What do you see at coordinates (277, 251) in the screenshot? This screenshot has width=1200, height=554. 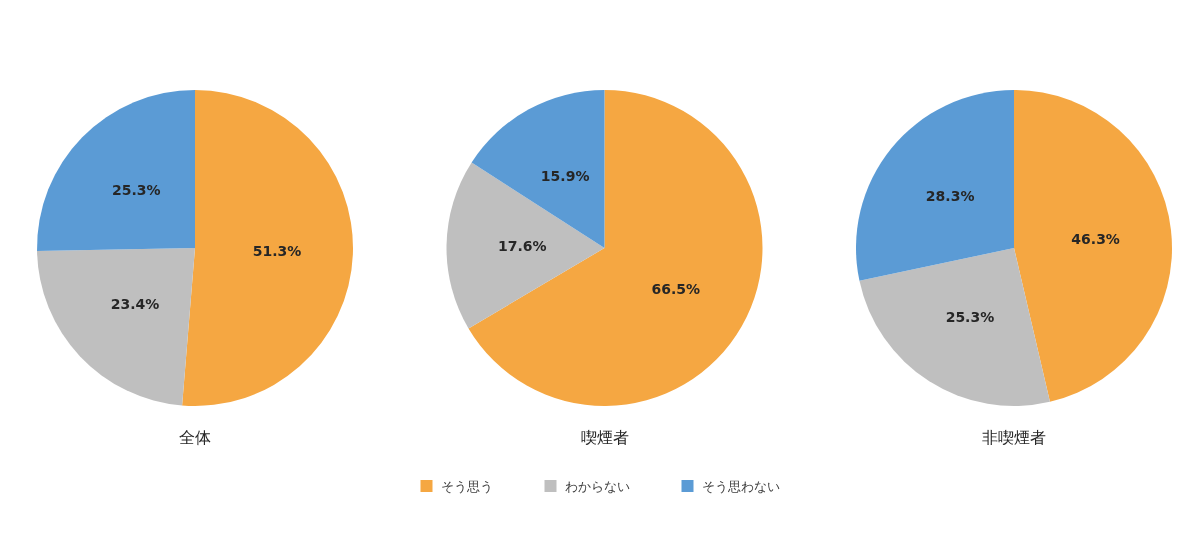 I see `data-label: 51.3%` at bounding box center [277, 251].